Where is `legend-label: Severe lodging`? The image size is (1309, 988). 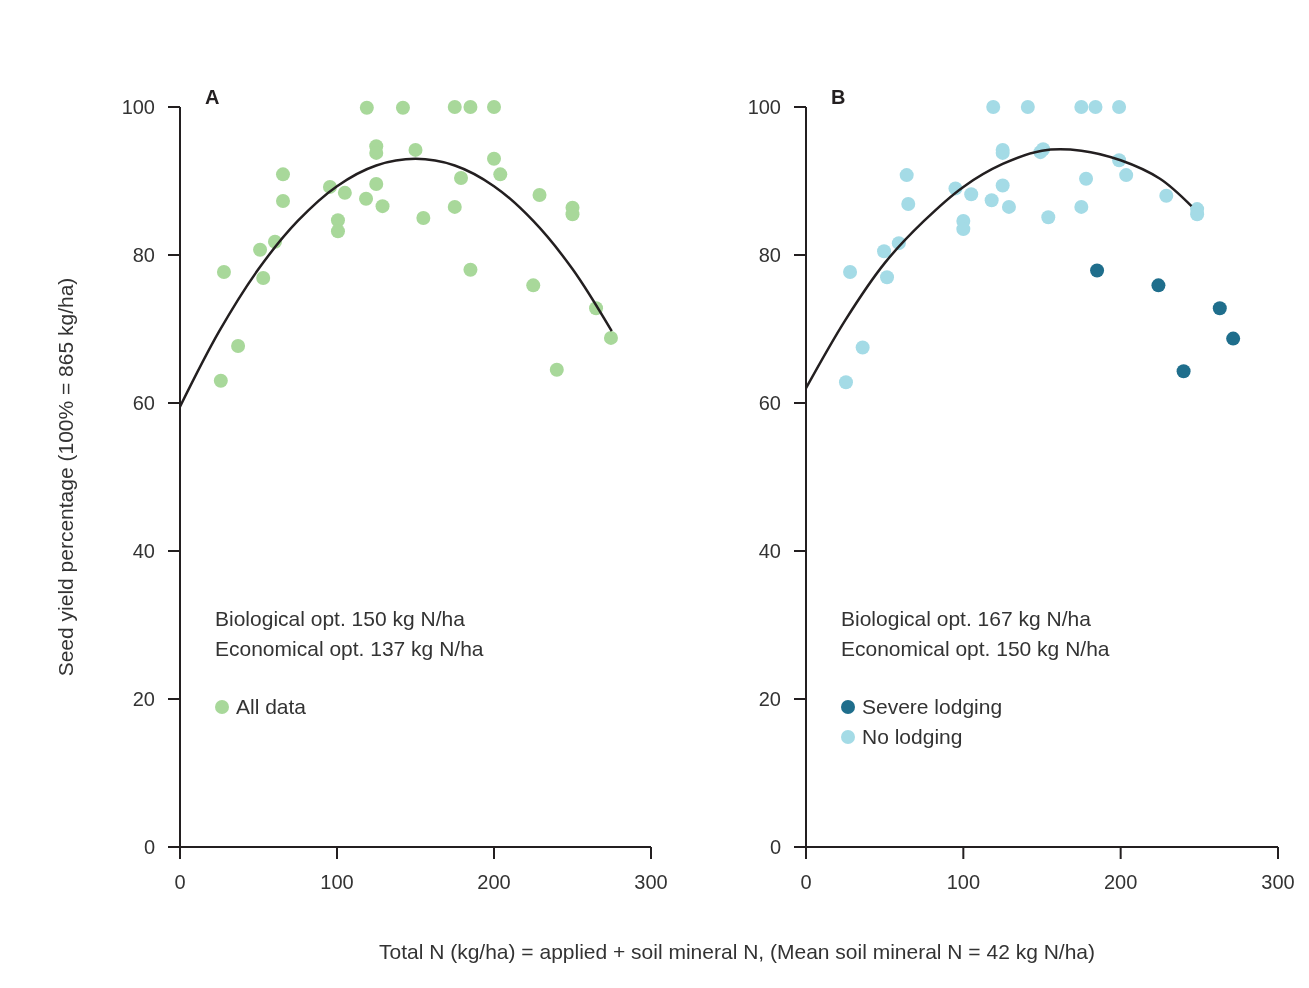 legend-label: Severe lodging is located at coordinates (932, 707).